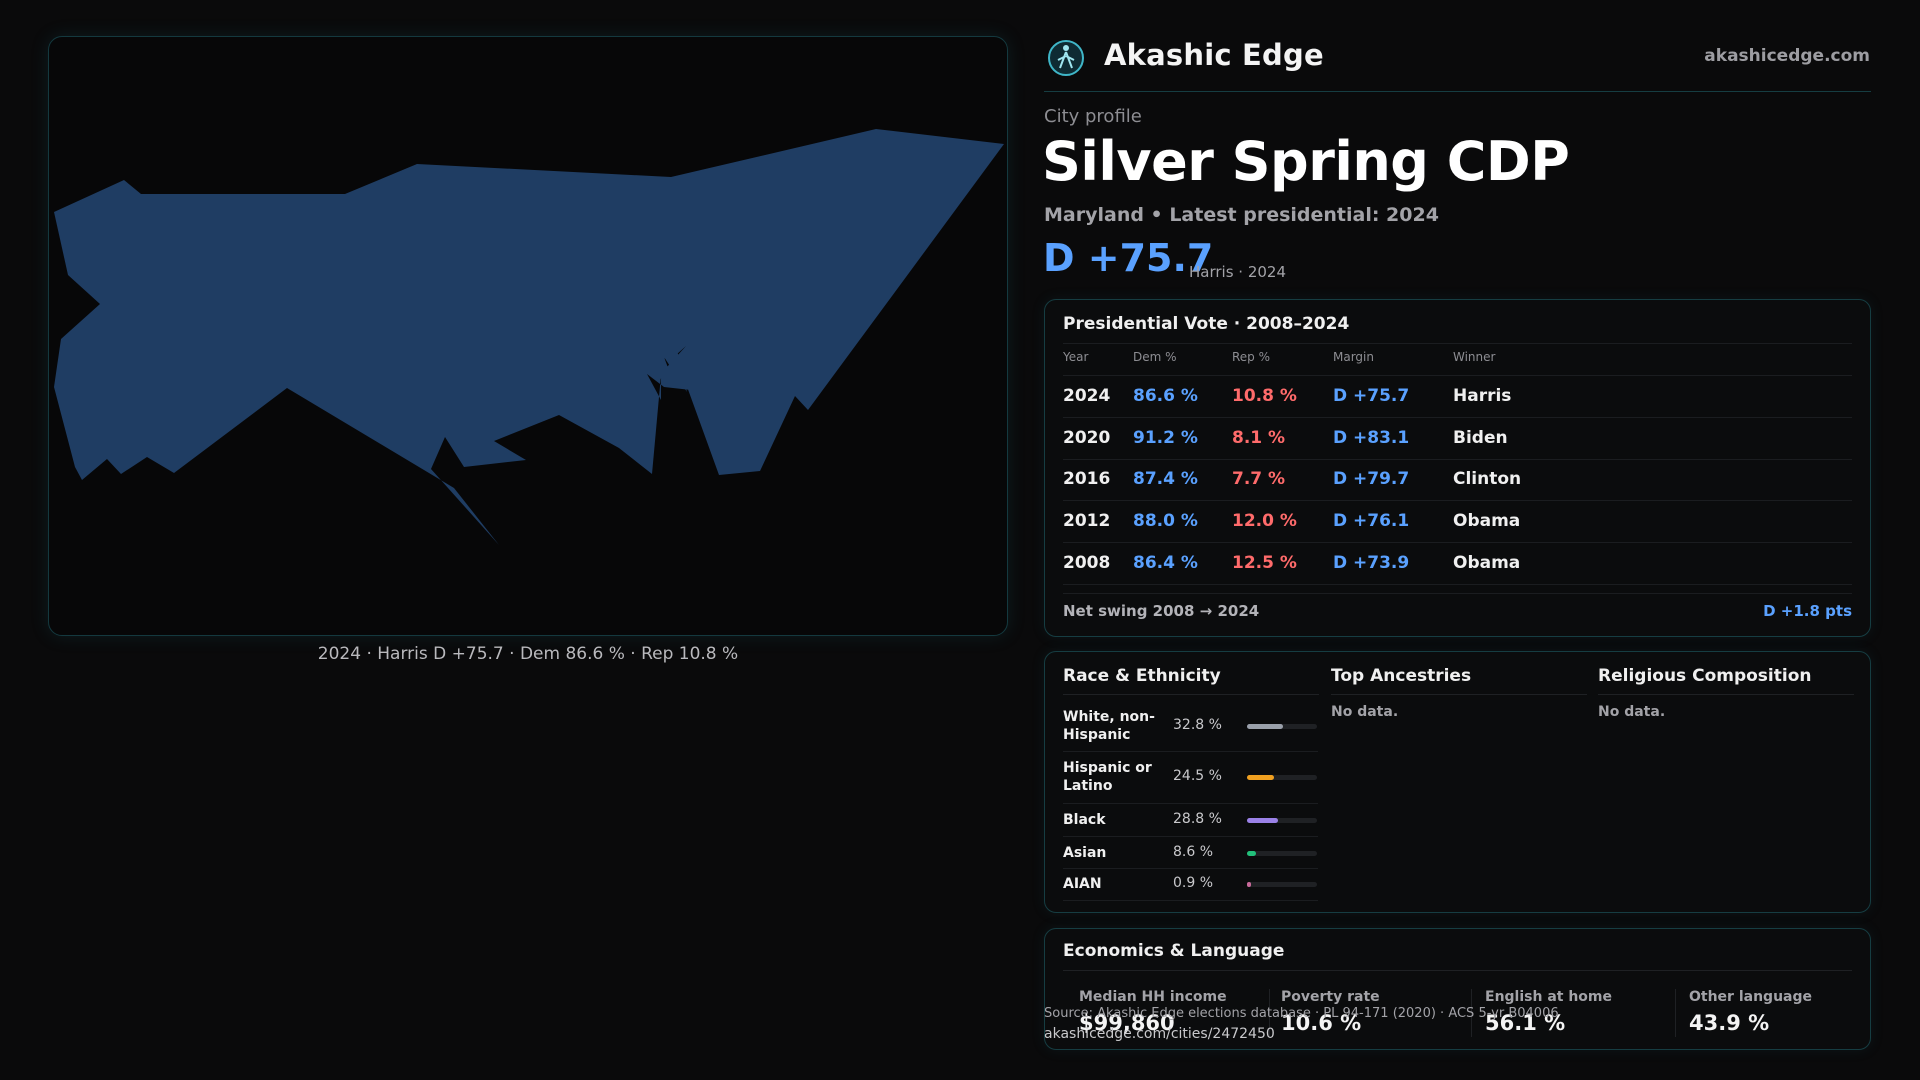  What do you see at coordinates (1457, 91) in the screenshot?
I see `header-divider` at bounding box center [1457, 91].